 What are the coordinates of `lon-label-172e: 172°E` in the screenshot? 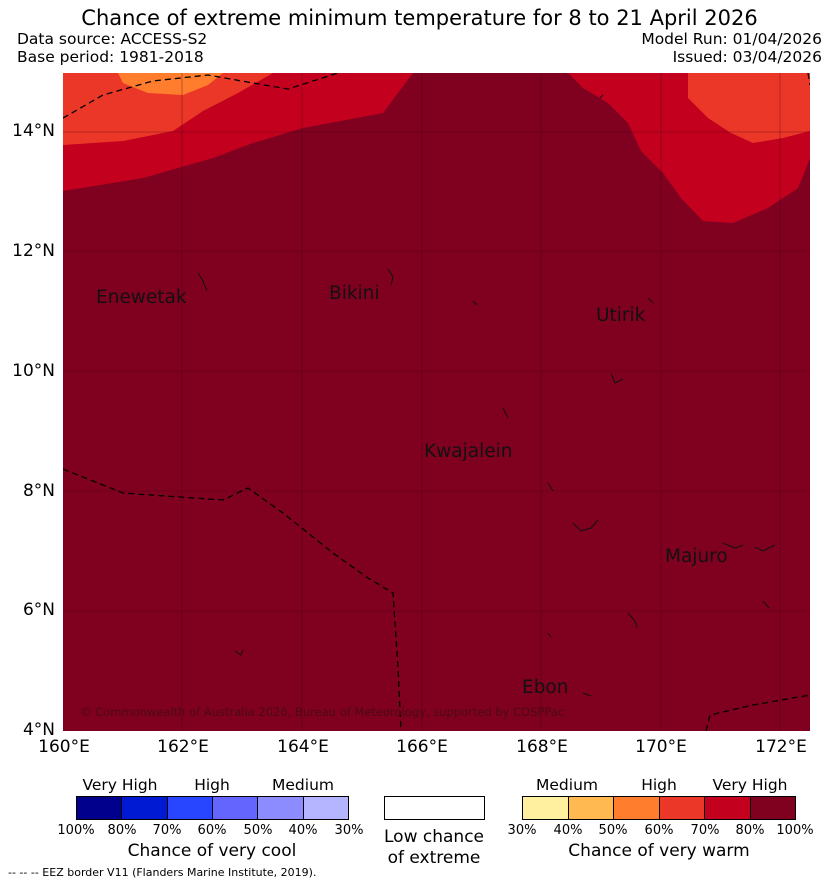 It's located at (781, 747).